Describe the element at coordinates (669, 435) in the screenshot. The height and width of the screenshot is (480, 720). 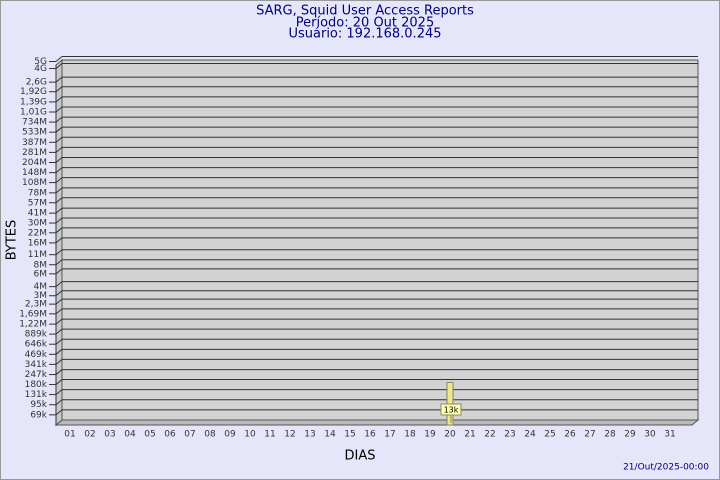
I see `x-tick-label: 31` at that location.